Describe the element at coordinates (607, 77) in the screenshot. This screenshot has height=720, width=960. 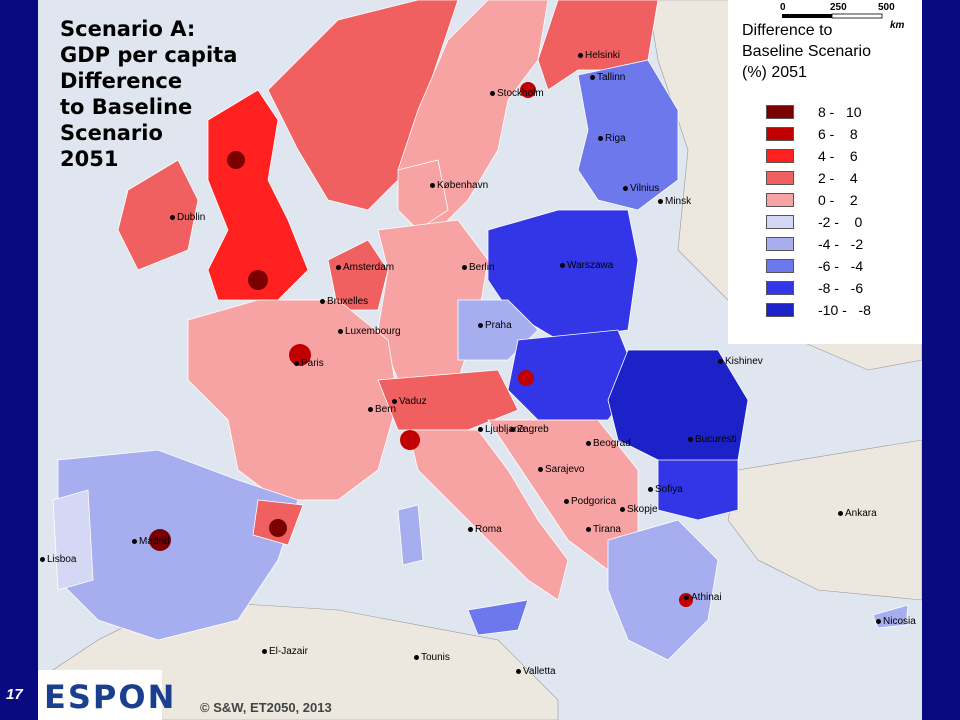
I see `city-label: Tallinn` at that location.